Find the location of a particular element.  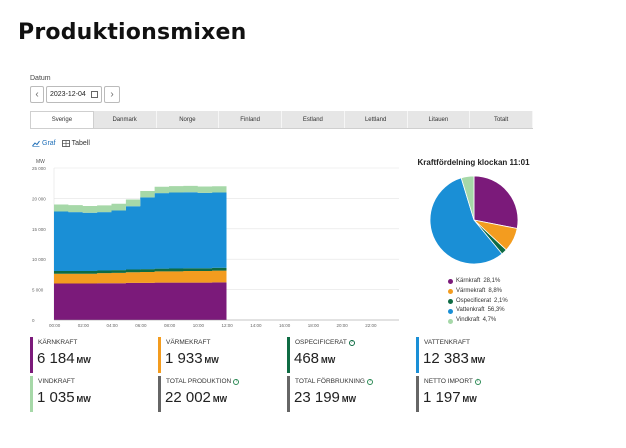

chevron-left-icon: ‹ is located at coordinates (37, 94).